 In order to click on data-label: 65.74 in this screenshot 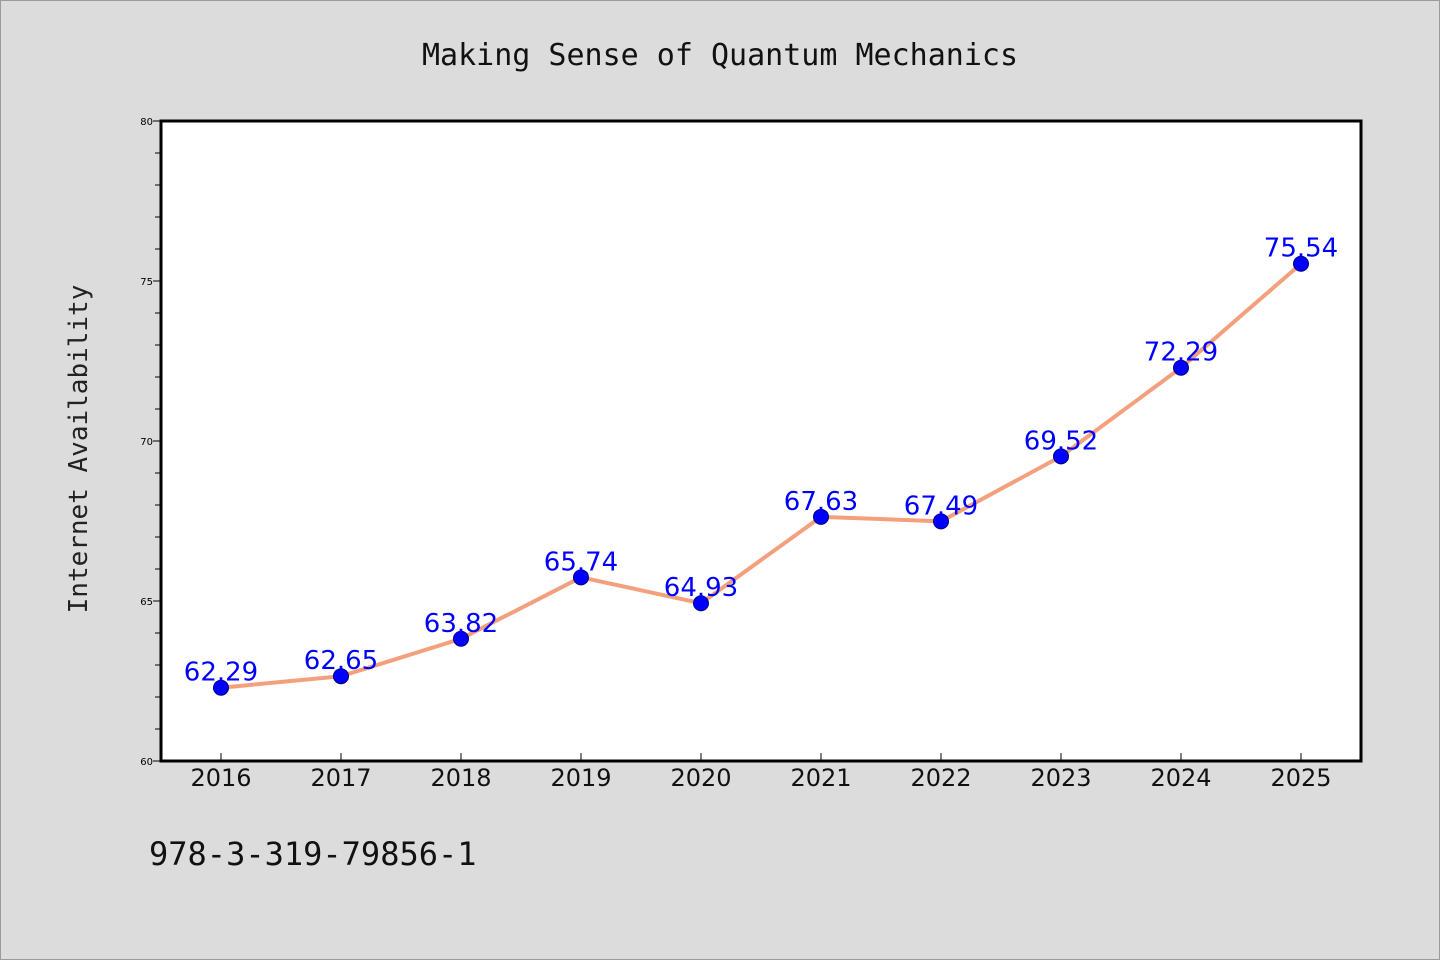, I will do `click(581, 562)`.